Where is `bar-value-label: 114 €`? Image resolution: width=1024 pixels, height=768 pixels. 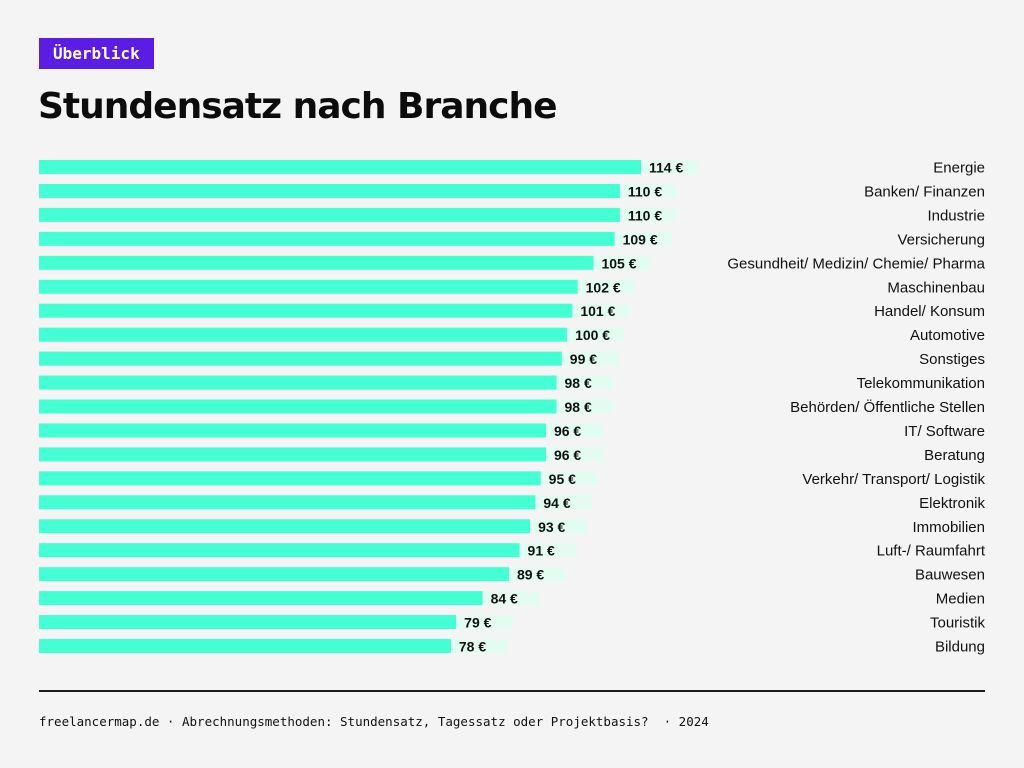 bar-value-label: 114 € is located at coordinates (666, 168).